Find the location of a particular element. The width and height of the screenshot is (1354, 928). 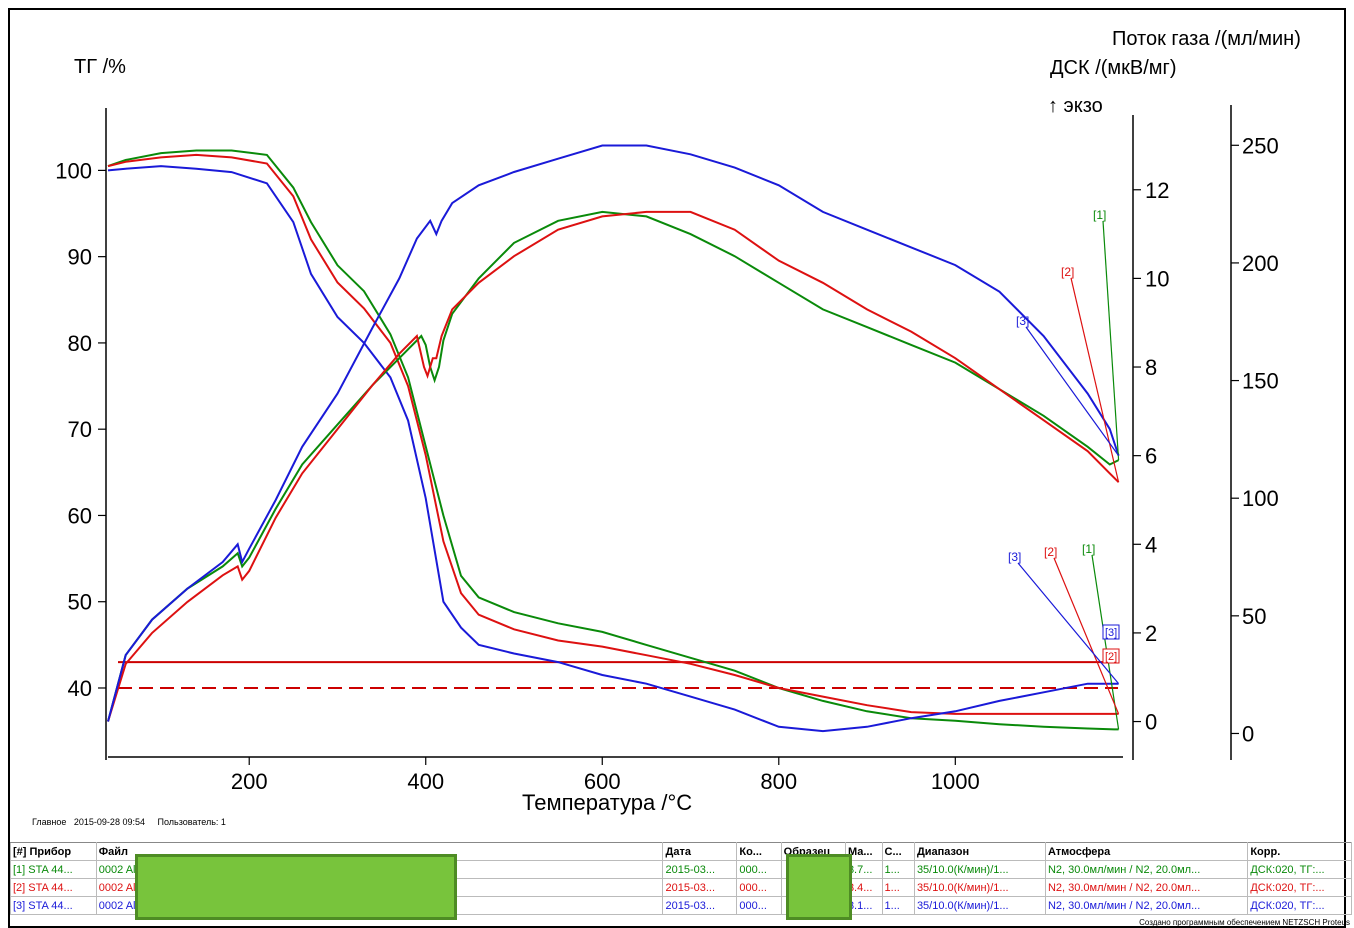

dsc-tick-label: 12 is located at coordinates (1157, 190).